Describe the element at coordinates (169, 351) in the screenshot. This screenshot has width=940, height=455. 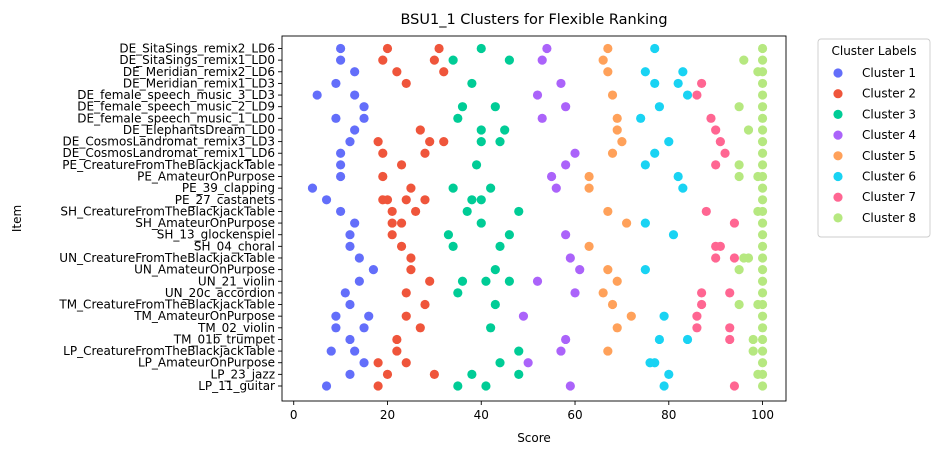
I see `y-tick-label: LP_CreatureFromTheBlackjackTable` at that location.